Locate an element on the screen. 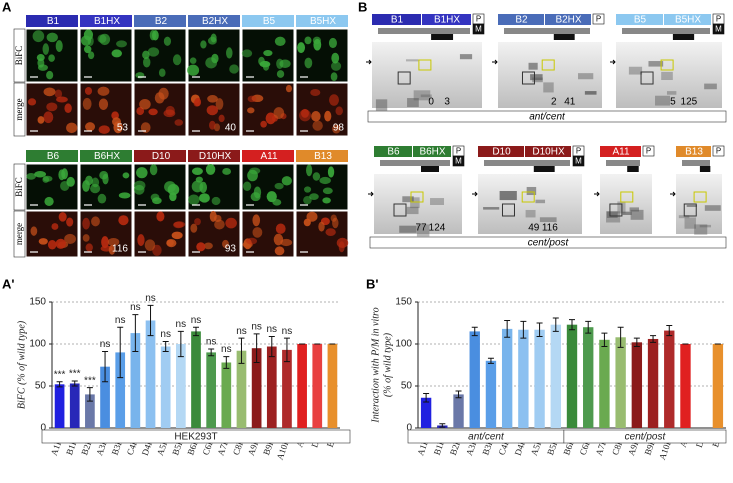 This screenshot has width=733, height=483. image-number: 40 is located at coordinates (231, 128).